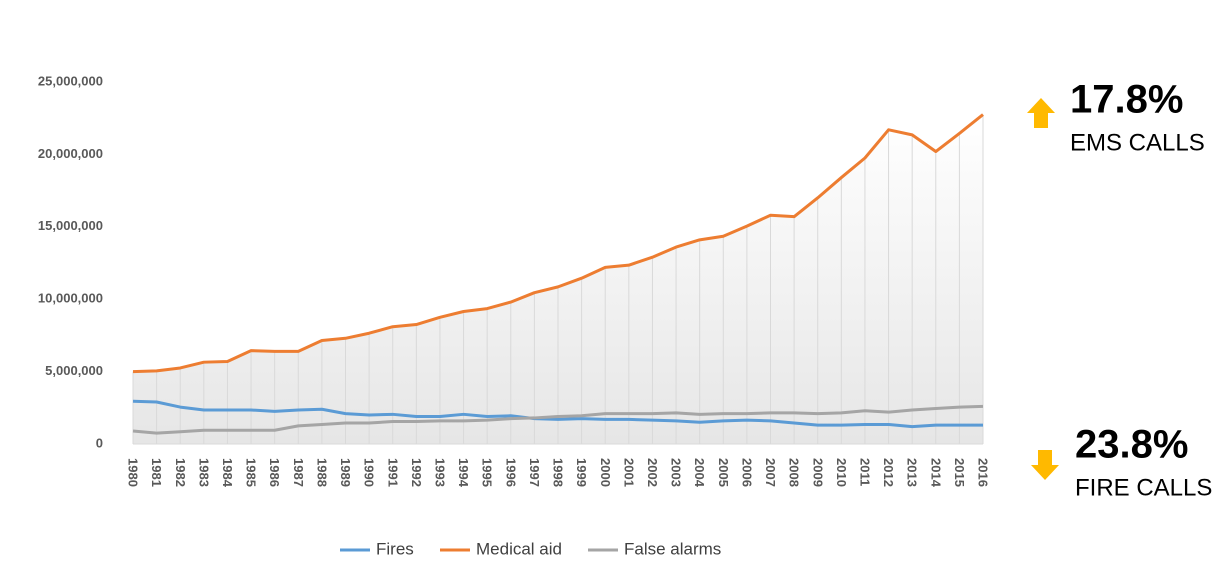  Describe the element at coordinates (227, 473) in the screenshot. I see `x-tick-label: 1984` at that location.